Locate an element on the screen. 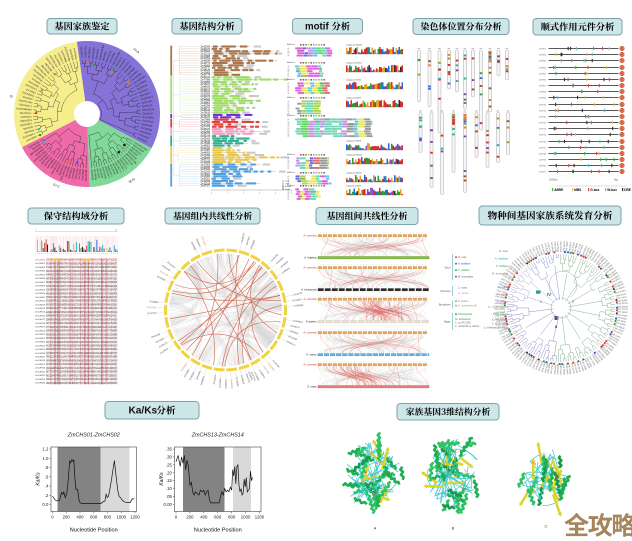 Image resolution: width=632 pixels, height=541 pixels. svg-text: ZmP05 is located at coordinates (543, 75).